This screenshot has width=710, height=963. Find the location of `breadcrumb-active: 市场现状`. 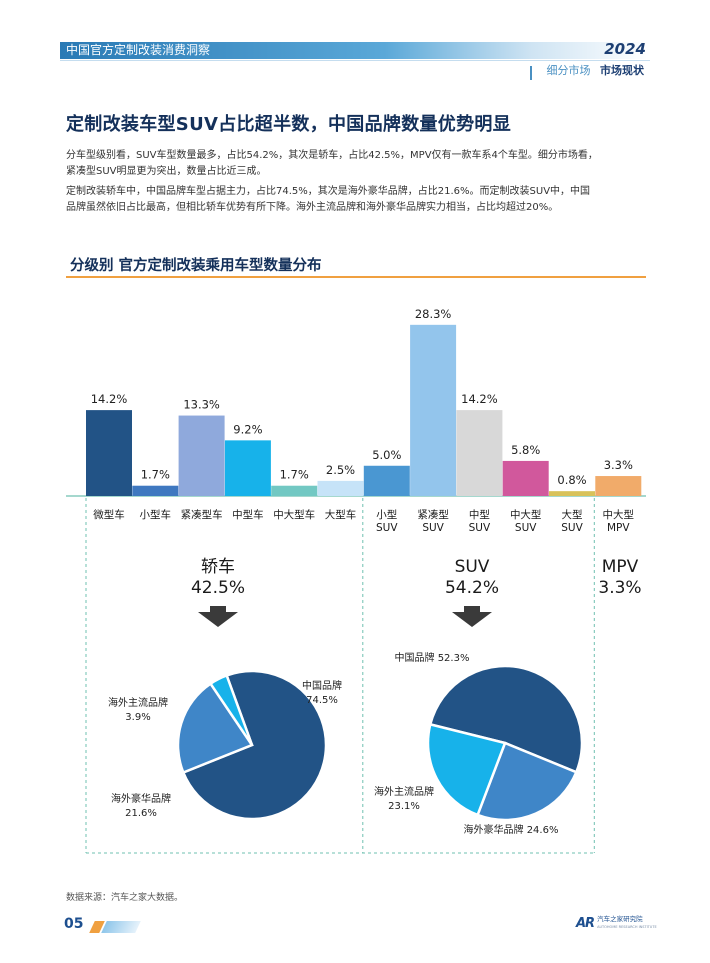

breadcrumb-active: 市场现状 is located at coordinates (622, 70).